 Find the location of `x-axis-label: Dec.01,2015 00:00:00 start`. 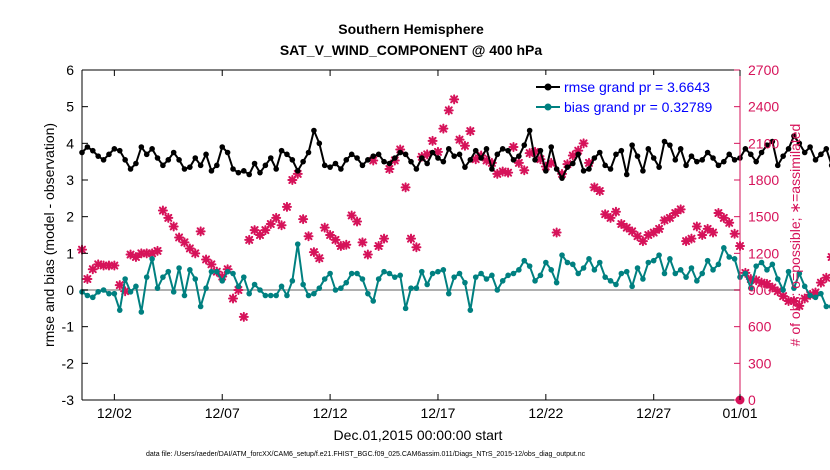

x-axis-label: Dec.01,2015 00:00:00 start is located at coordinates (418, 435).